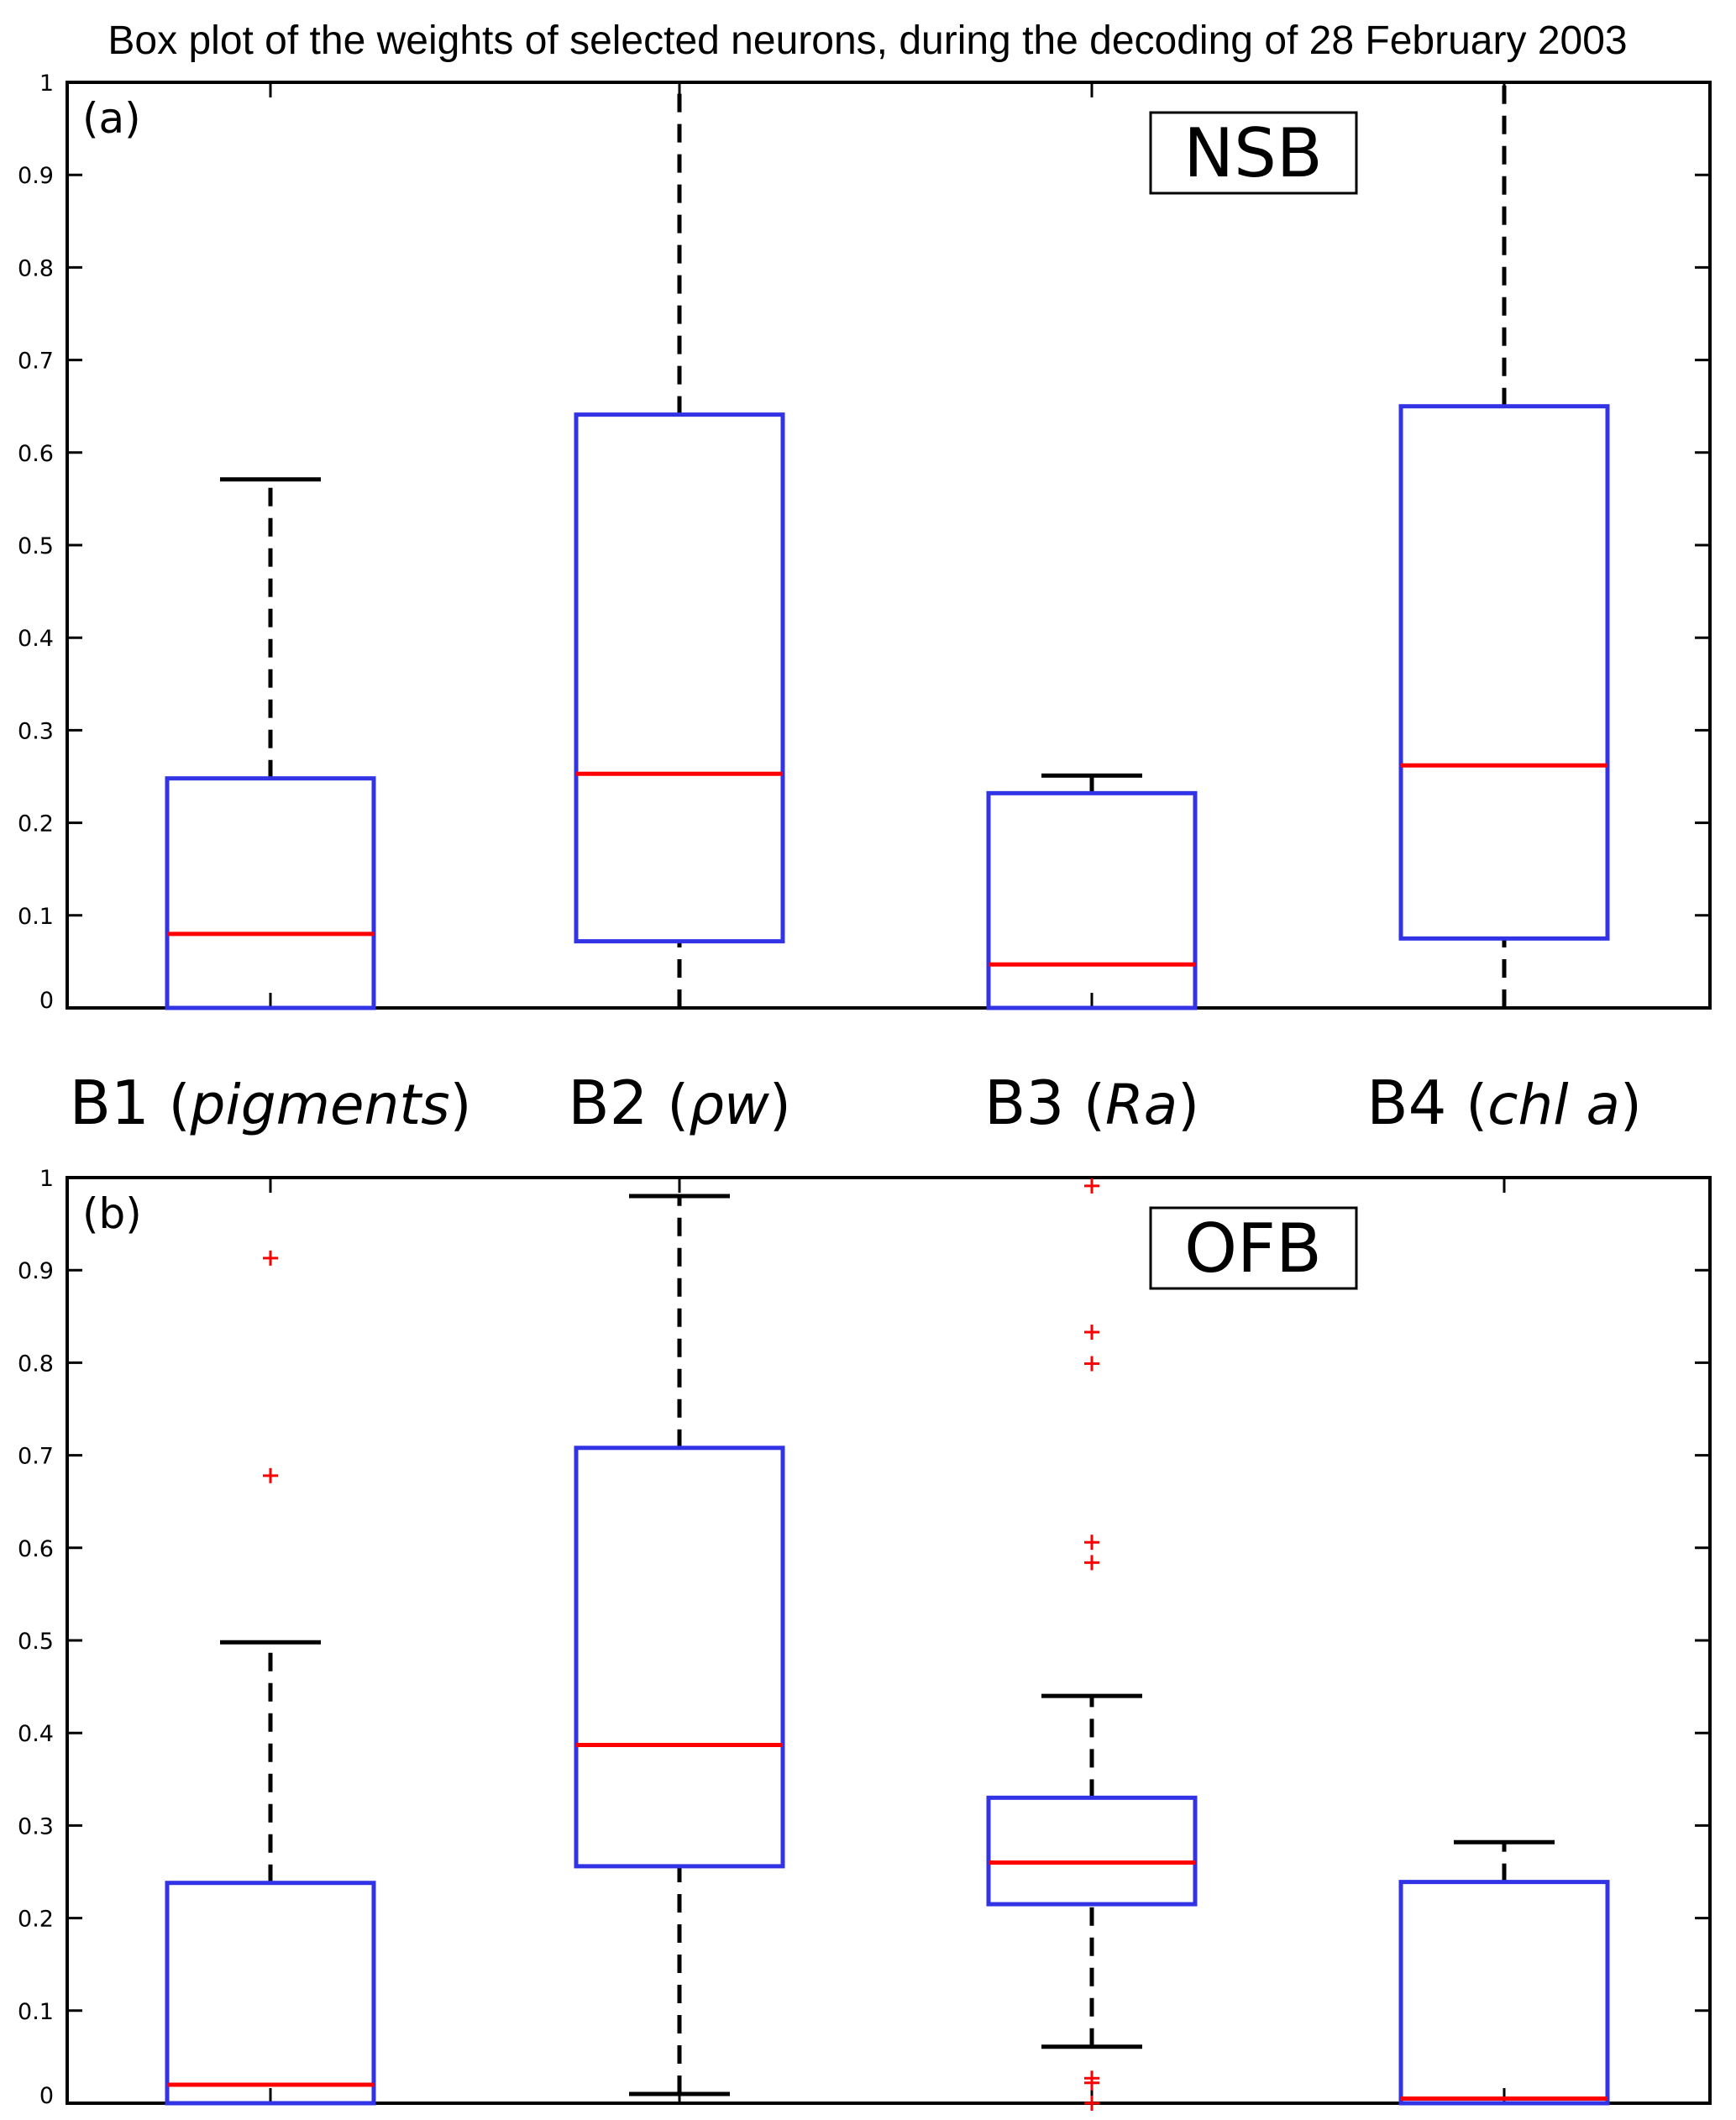 The width and height of the screenshot is (1736, 2120). I want to click on panel-tag: NSB, so click(1253, 153).